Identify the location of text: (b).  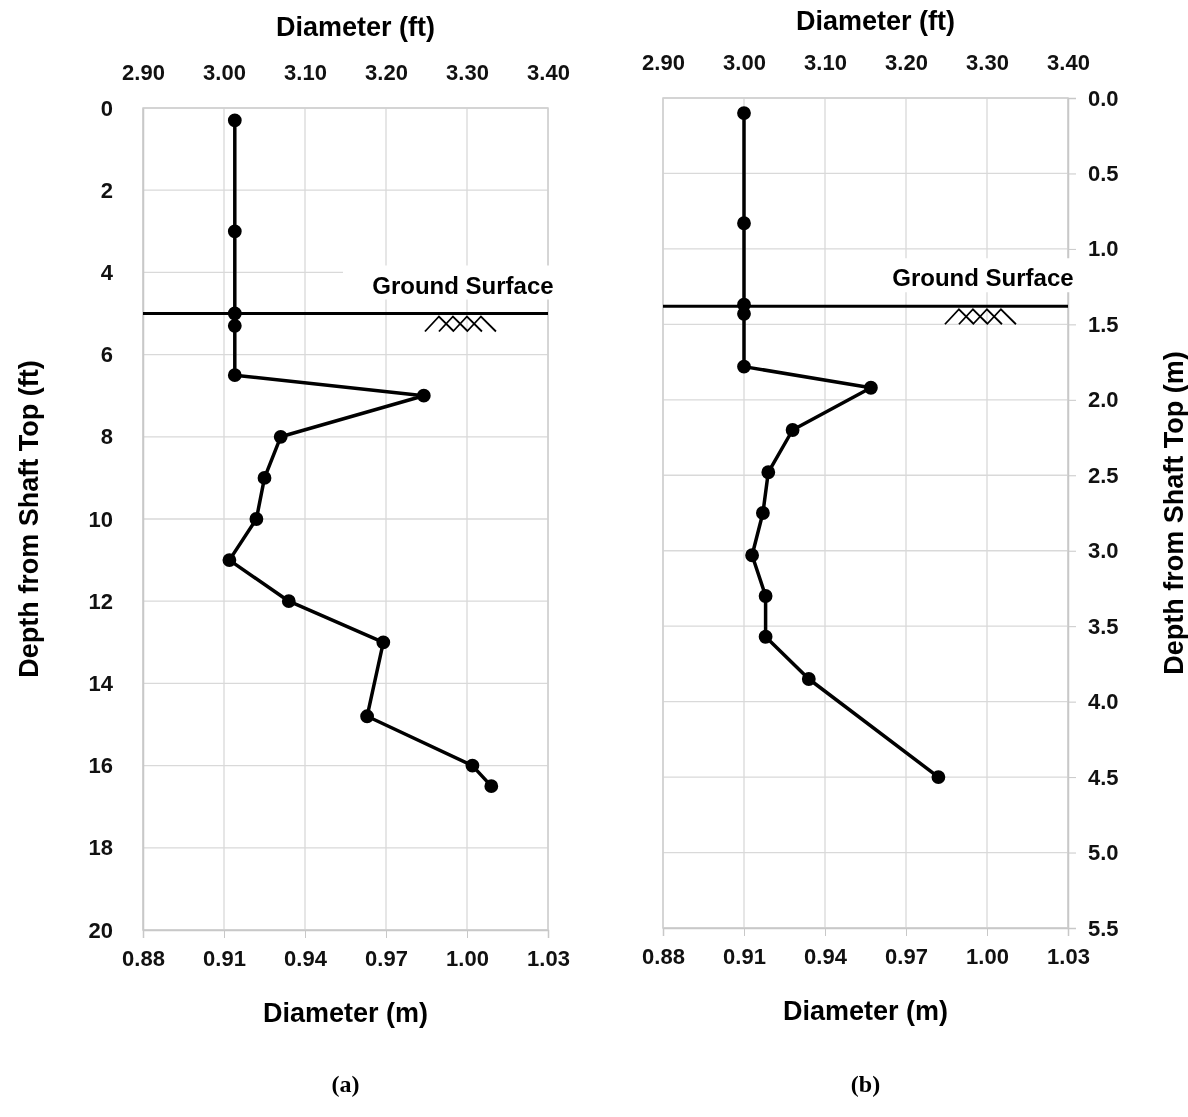
(865, 1084).